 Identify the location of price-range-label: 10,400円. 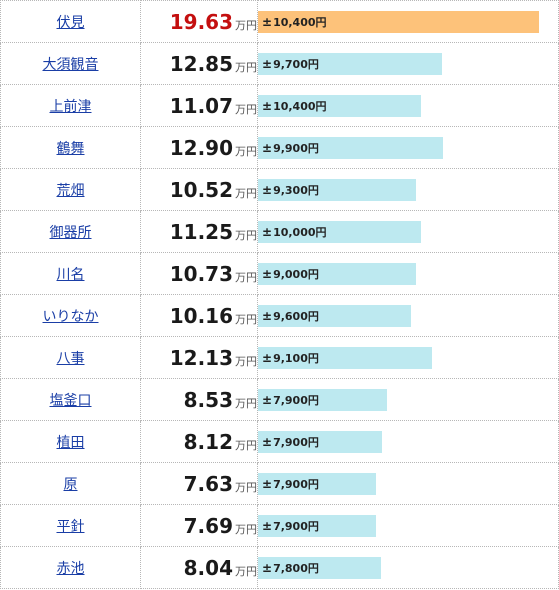
(300, 106).